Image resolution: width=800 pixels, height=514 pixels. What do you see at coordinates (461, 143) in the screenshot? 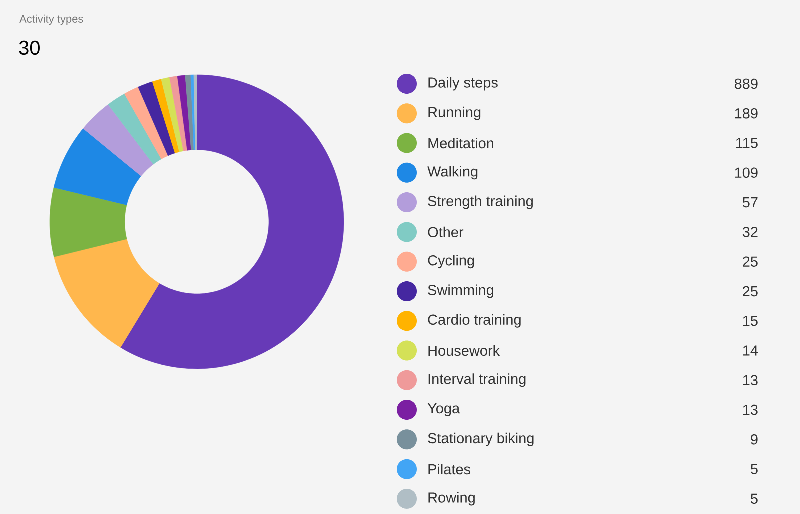
I see `legend-label: Meditation` at bounding box center [461, 143].